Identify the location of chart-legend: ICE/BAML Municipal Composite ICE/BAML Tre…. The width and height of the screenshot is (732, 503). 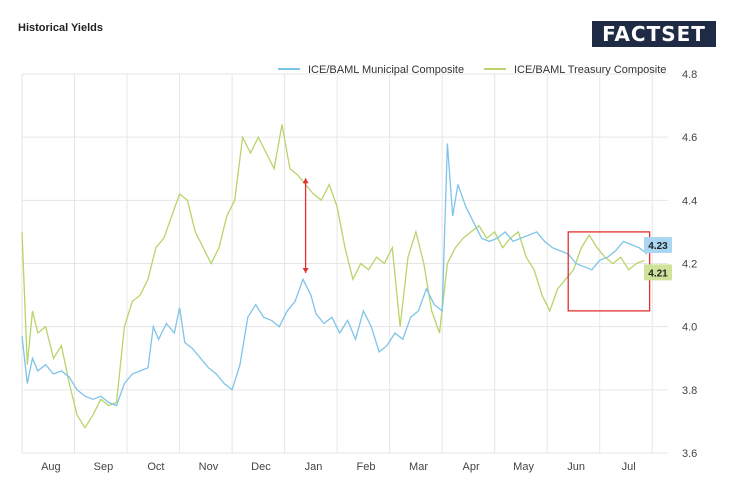
(472, 70).